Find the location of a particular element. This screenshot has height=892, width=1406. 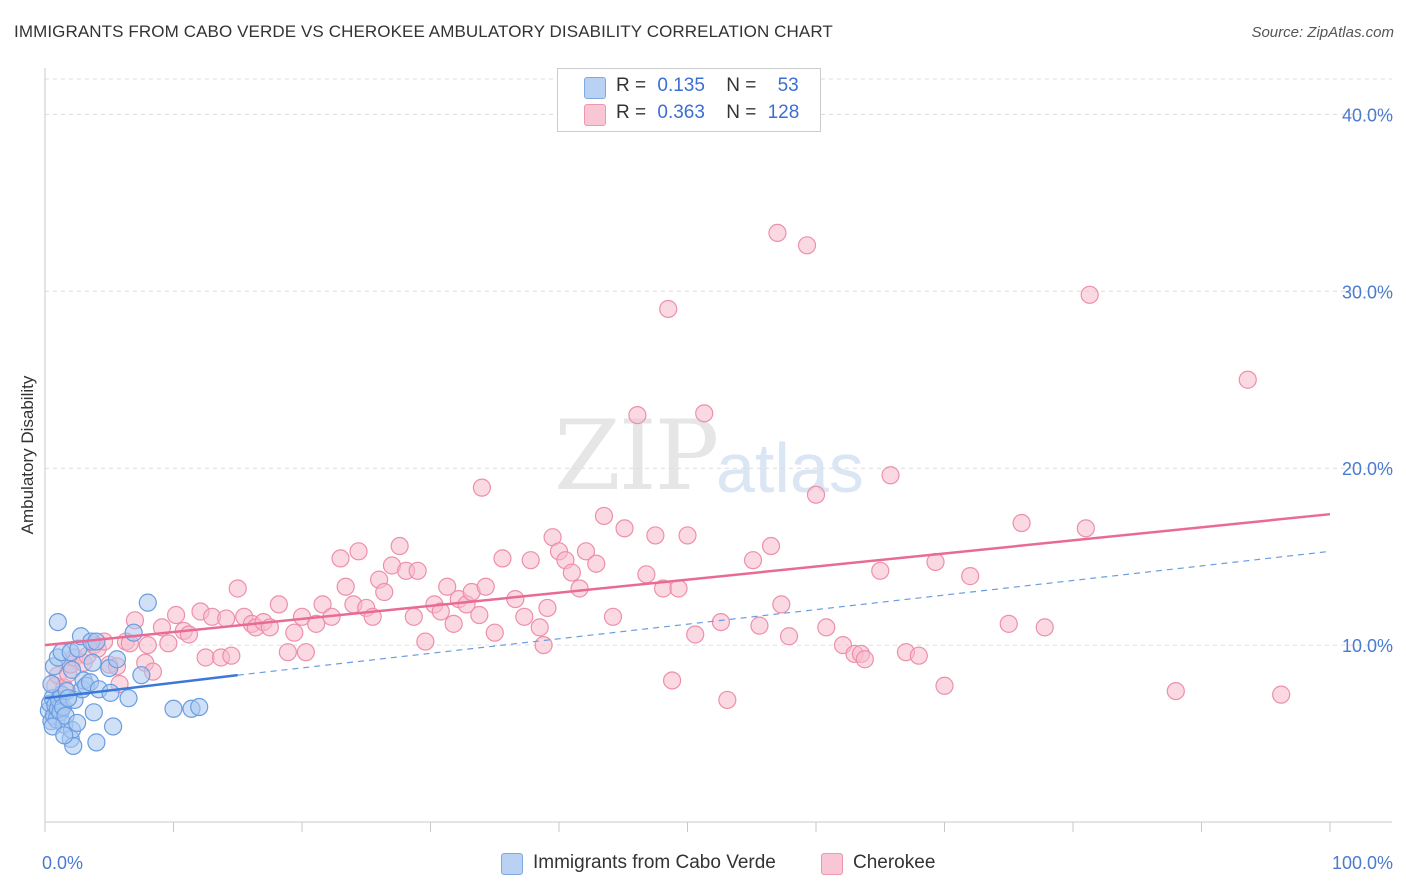

legend-r-value: 0.135 is located at coordinates (681, 85).